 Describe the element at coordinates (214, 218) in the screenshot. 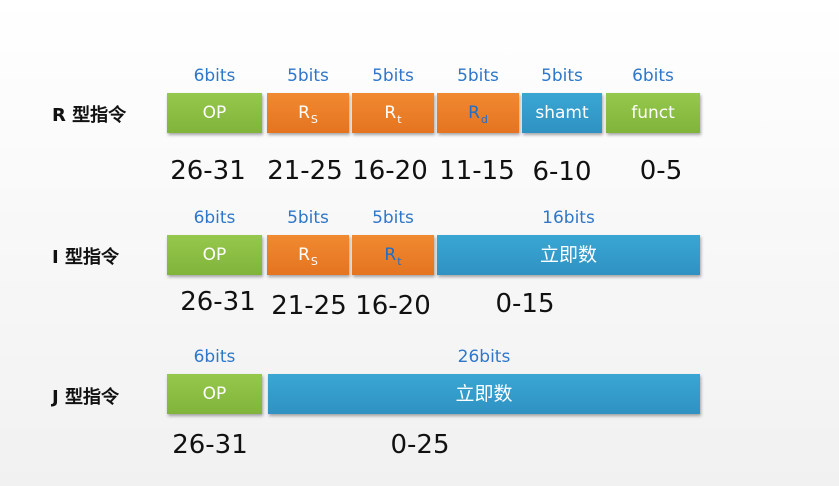

I see `i-op-bits: 6bits` at that location.